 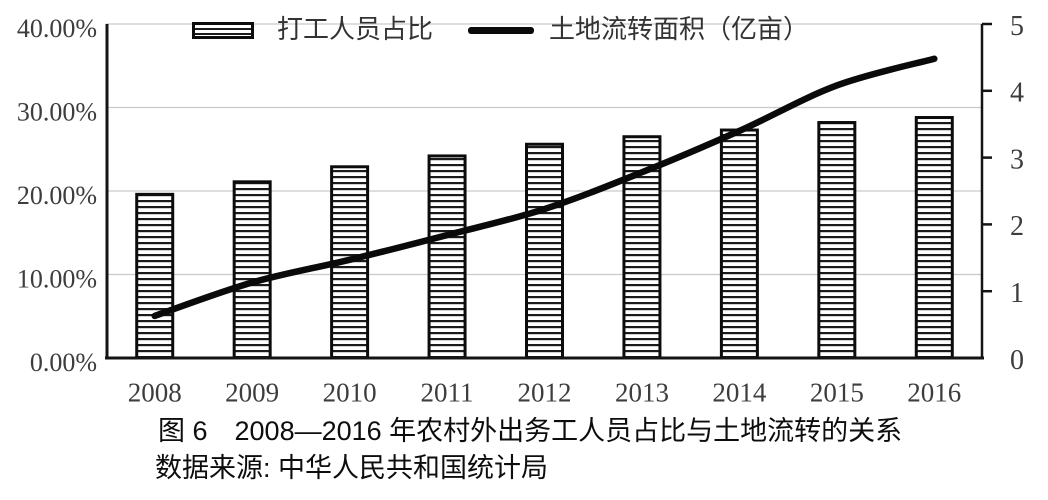 What do you see at coordinates (352, 468) in the screenshot?
I see `figure-source: 数据来源: 中华人民共和国统计局` at bounding box center [352, 468].